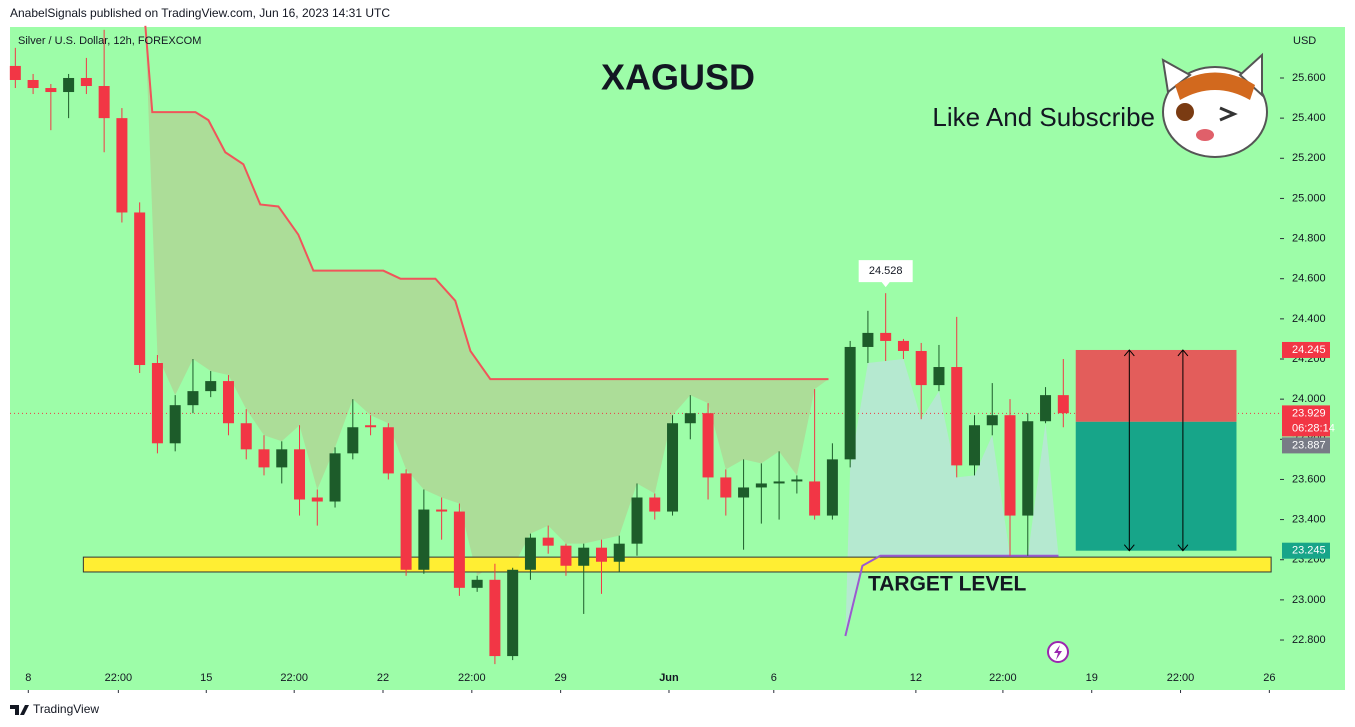 The image size is (1355, 727). Describe the element at coordinates (1058, 652) in the screenshot. I see `alert-icon` at that location.